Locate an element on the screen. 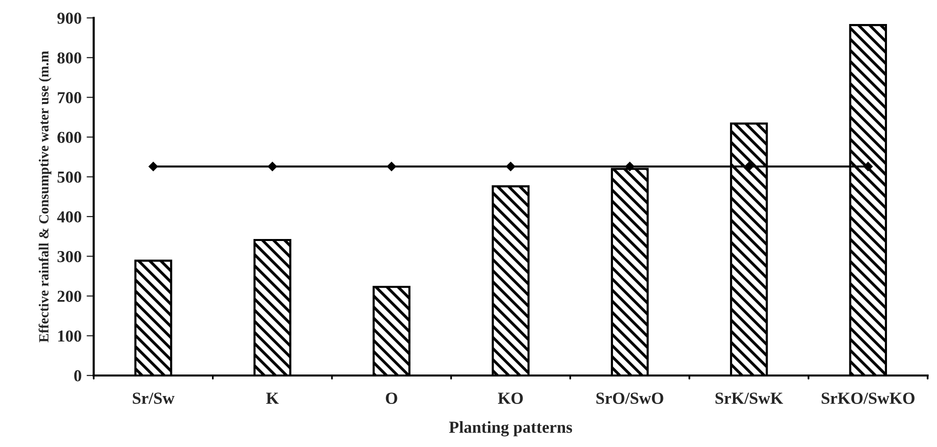  y-tick-label: 500 is located at coordinates (70, 177).